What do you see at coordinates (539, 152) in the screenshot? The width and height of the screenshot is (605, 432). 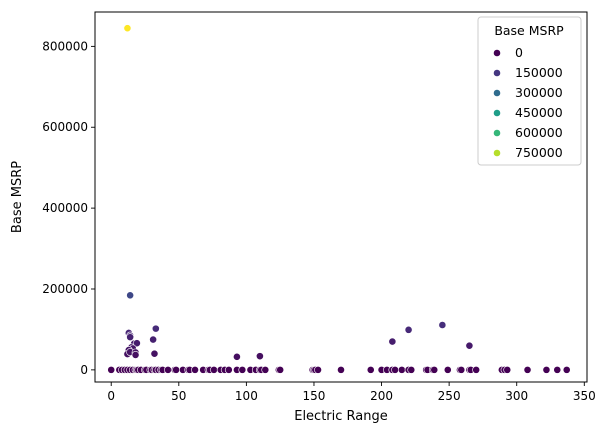 I see `legend-label: 750000` at bounding box center [539, 152].